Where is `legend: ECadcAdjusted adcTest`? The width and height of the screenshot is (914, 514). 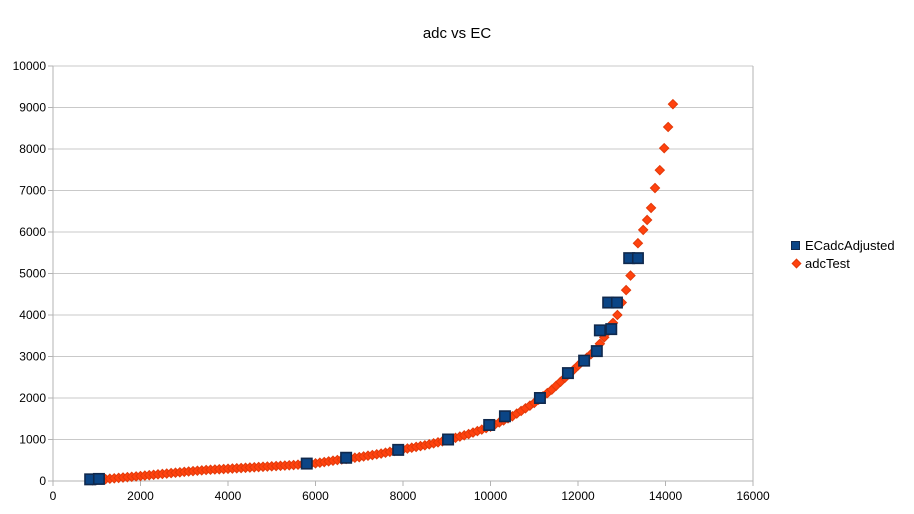
legend: ECadcAdjusted adcTest is located at coordinates (843, 254).